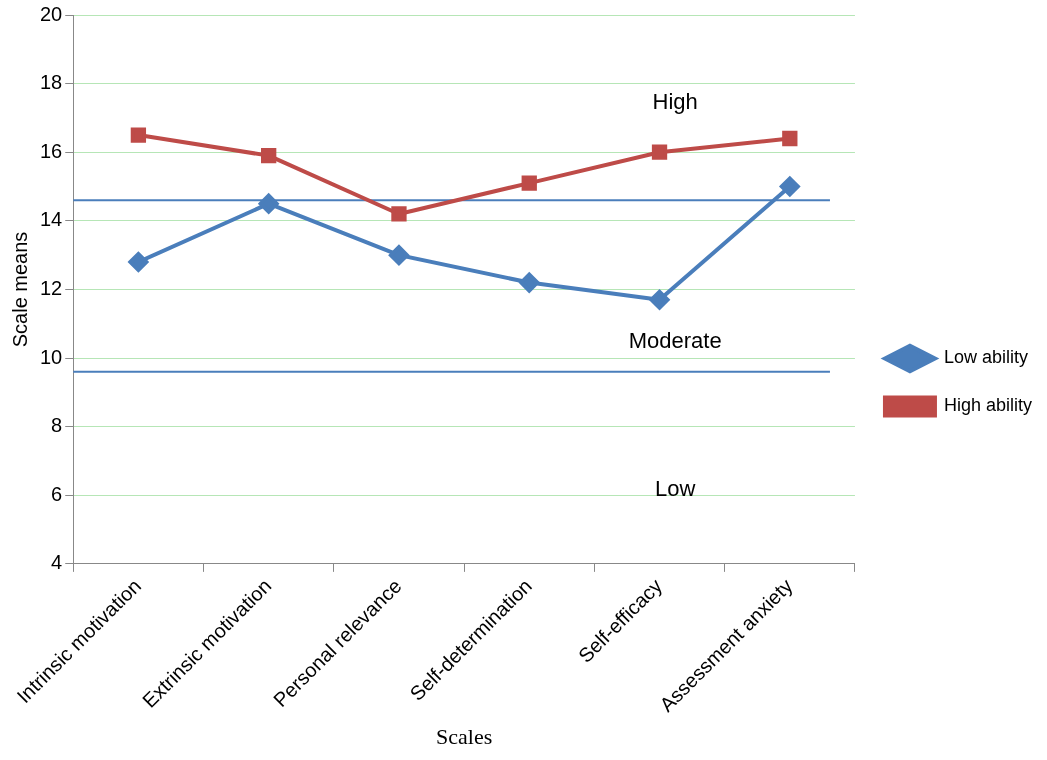 This screenshot has width=1047, height=760. What do you see at coordinates (51, 13) in the screenshot?
I see `y-tick-label: 20` at bounding box center [51, 13].